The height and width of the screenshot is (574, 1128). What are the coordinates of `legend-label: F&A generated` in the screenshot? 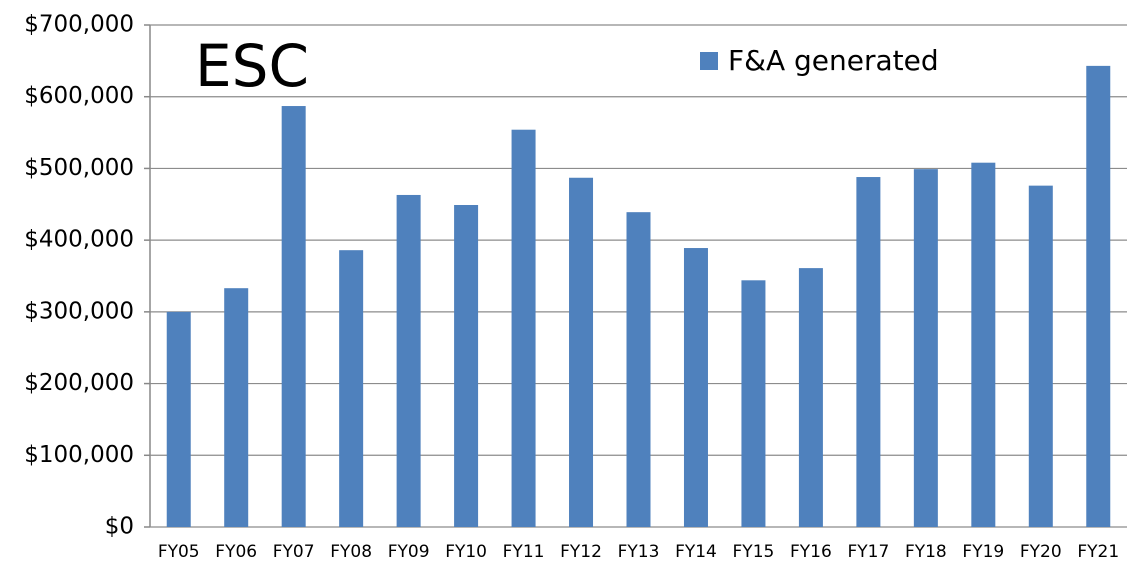 It's located at (833, 60).